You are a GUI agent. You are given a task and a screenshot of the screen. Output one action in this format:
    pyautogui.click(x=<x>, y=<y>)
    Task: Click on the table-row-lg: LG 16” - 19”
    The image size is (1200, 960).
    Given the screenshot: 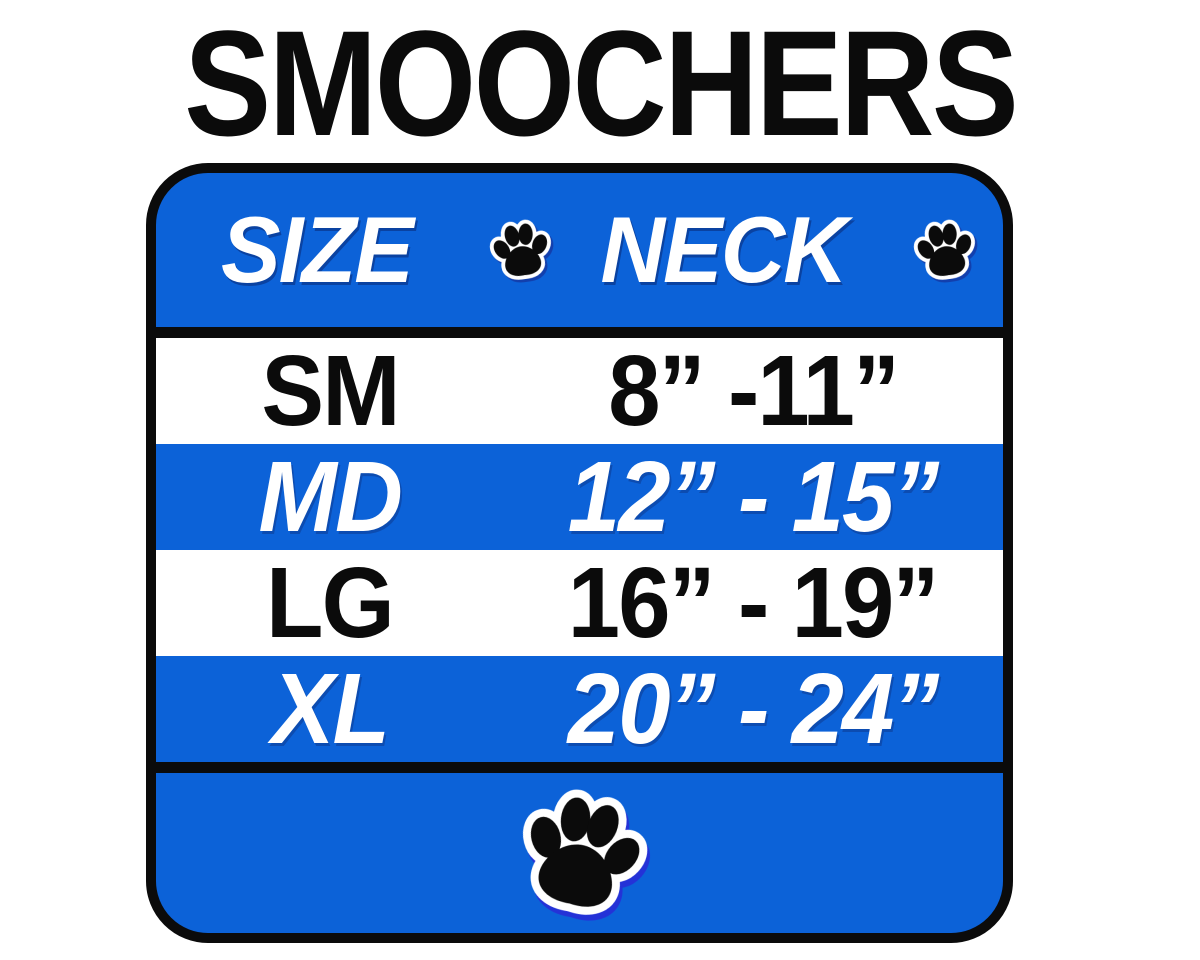 What is the action you would take?
    pyautogui.click(x=579, y=603)
    